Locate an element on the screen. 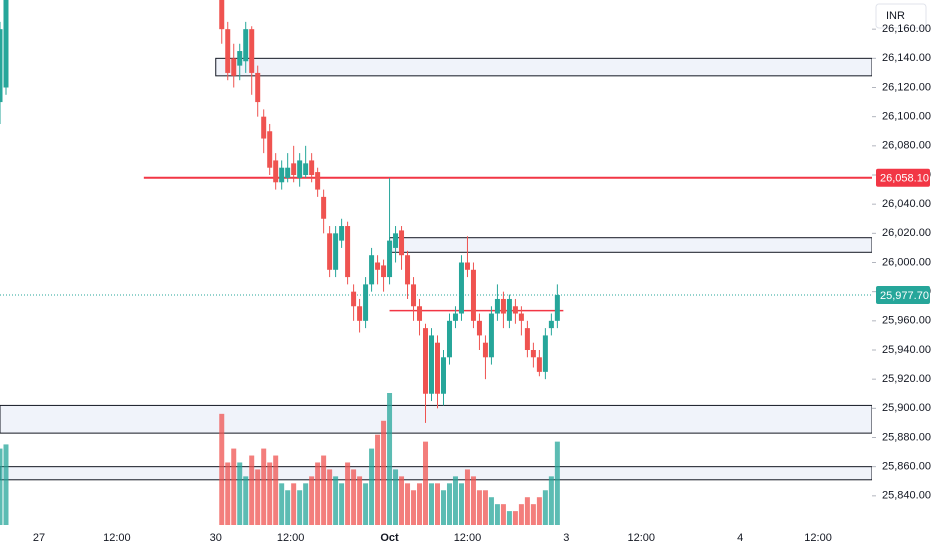 The height and width of the screenshot is (550, 932). x-tick-label: 3 is located at coordinates (566, 538).